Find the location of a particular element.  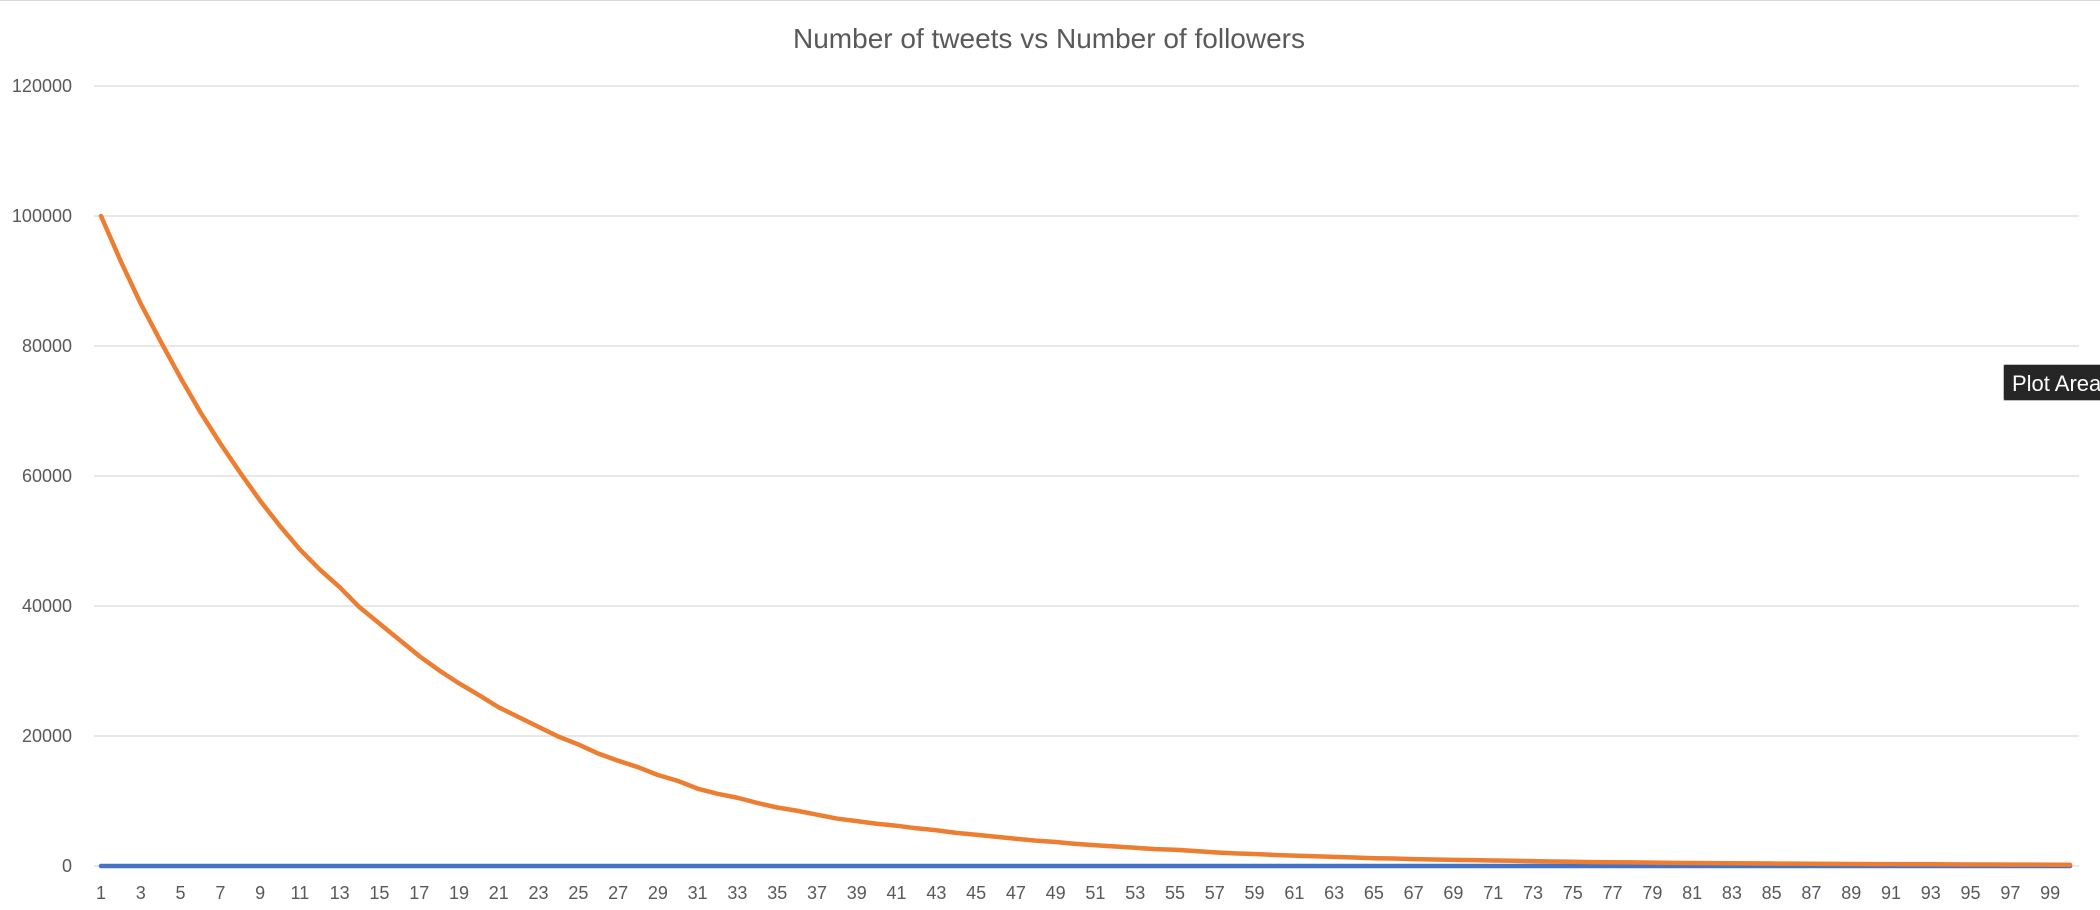

x-tick-label: 29 is located at coordinates (658, 893).